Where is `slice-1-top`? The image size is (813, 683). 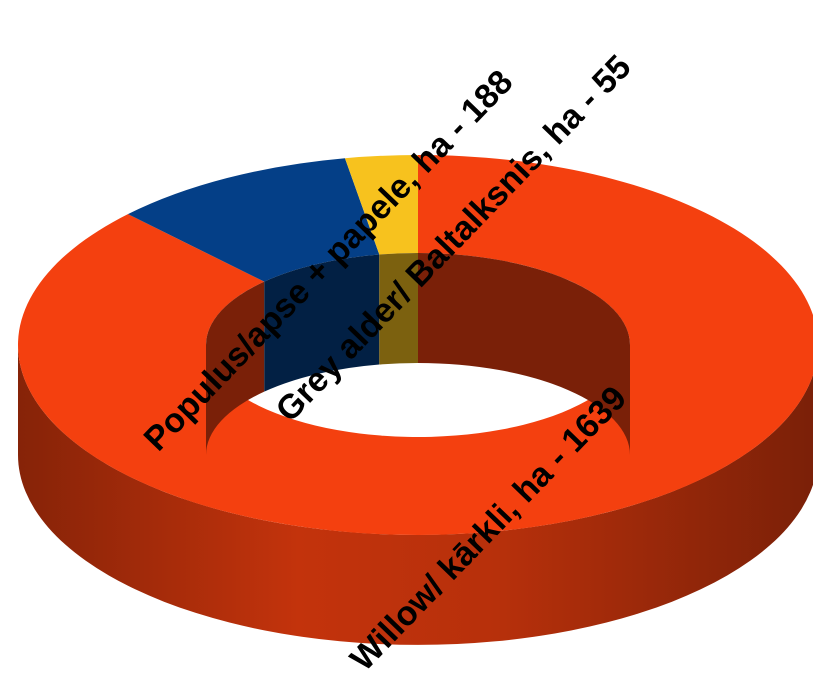
slice-1-top is located at coordinates (253, 220).